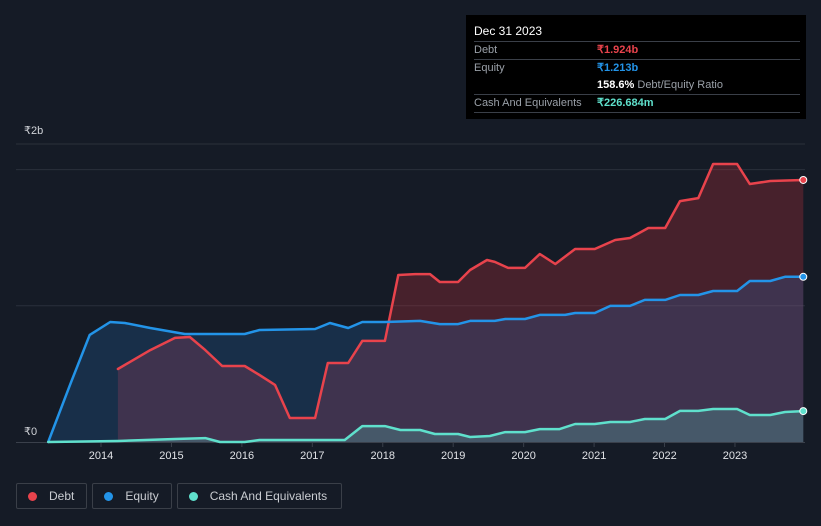  Describe the element at coordinates (32, 496) in the screenshot. I see `debt-dot-icon` at that location.